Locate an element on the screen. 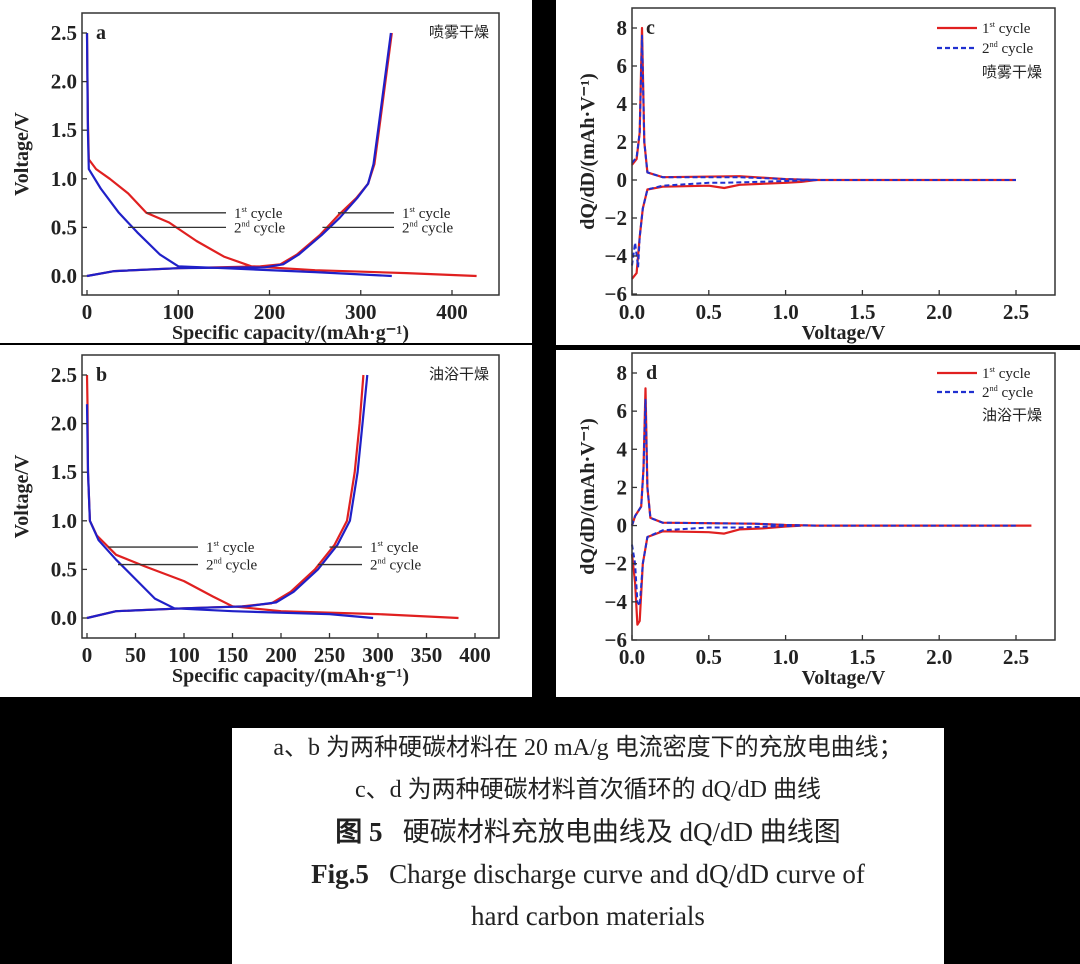  x-tick-label: 150 is located at coordinates (233, 655).